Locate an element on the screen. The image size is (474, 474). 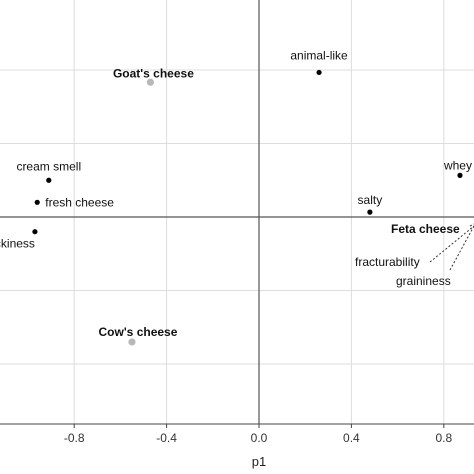
attribute-label: fresh cheese is located at coordinates (79, 202).